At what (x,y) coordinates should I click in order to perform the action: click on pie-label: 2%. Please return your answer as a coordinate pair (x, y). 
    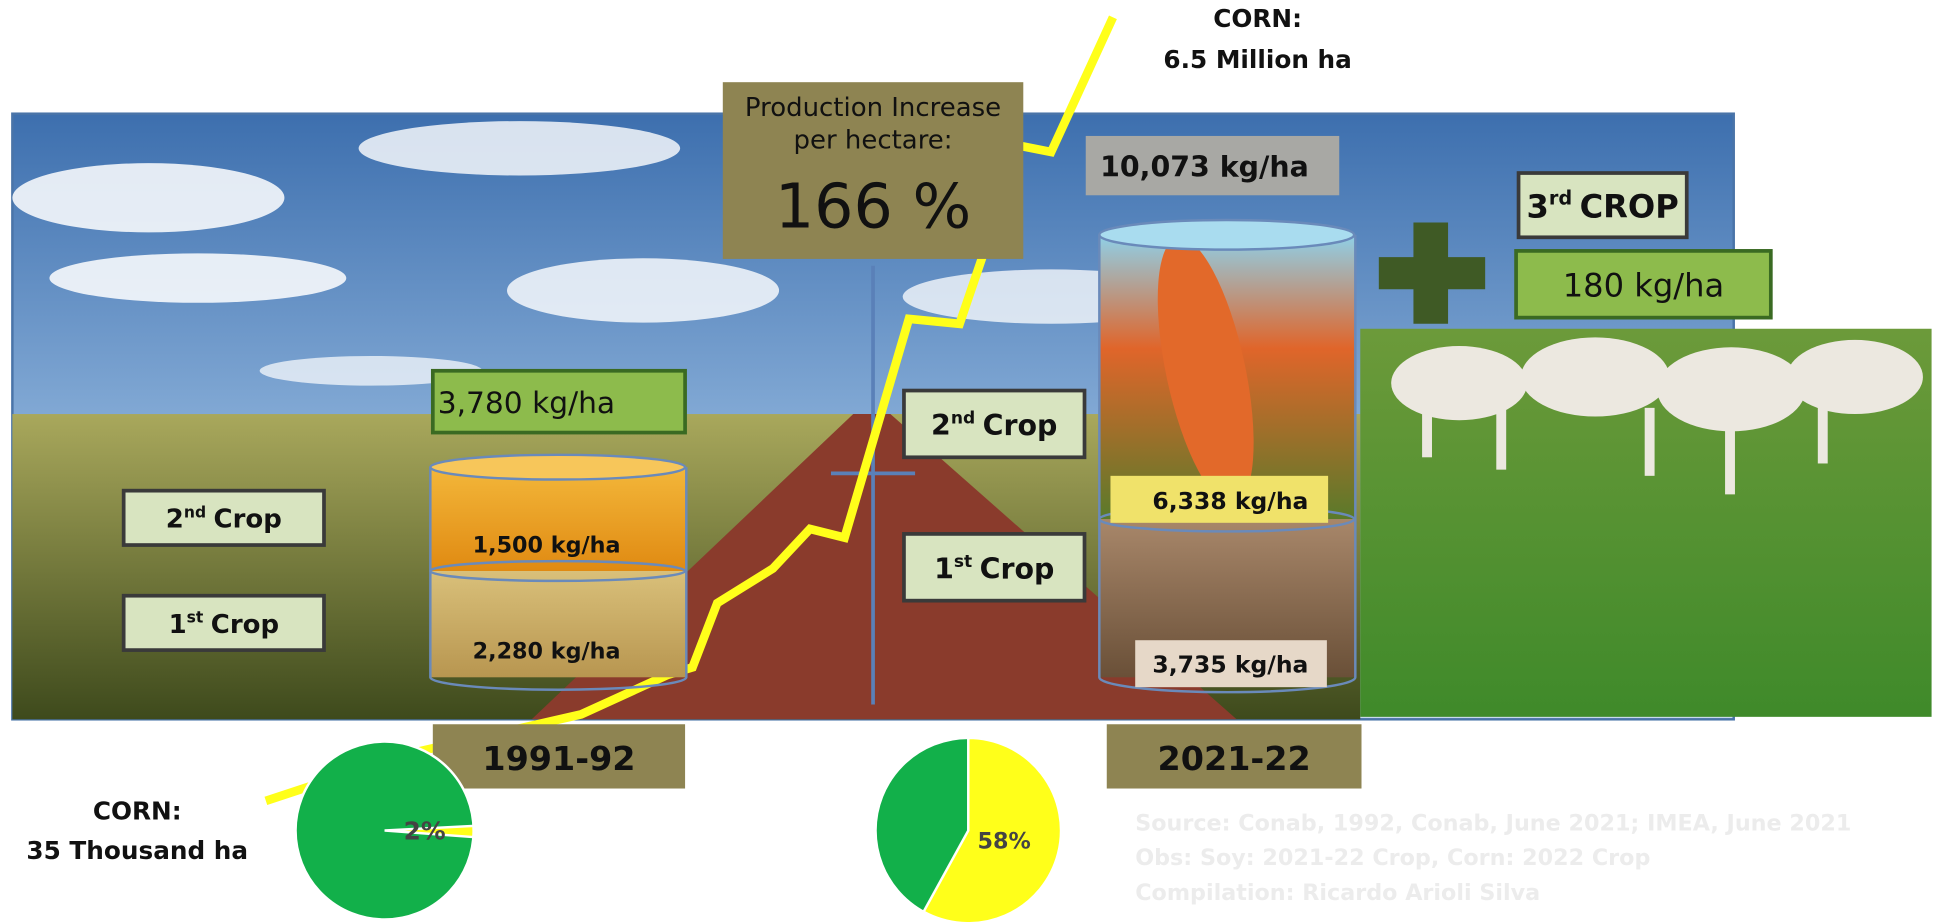
    Looking at the image, I should click on (425, 831).